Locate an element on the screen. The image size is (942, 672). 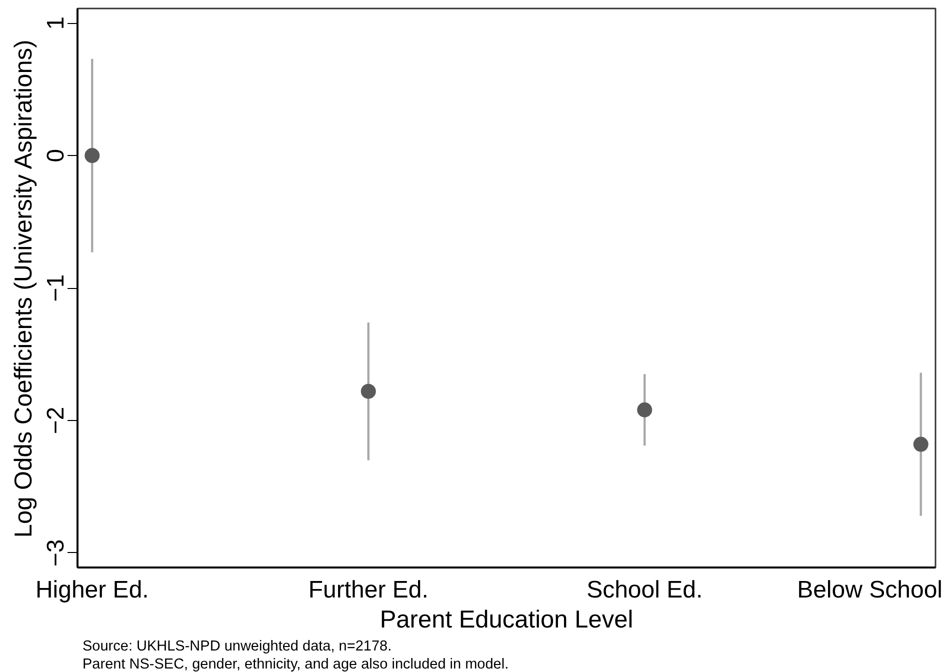
x-tick-label: Higher Ed. is located at coordinates (92, 590).